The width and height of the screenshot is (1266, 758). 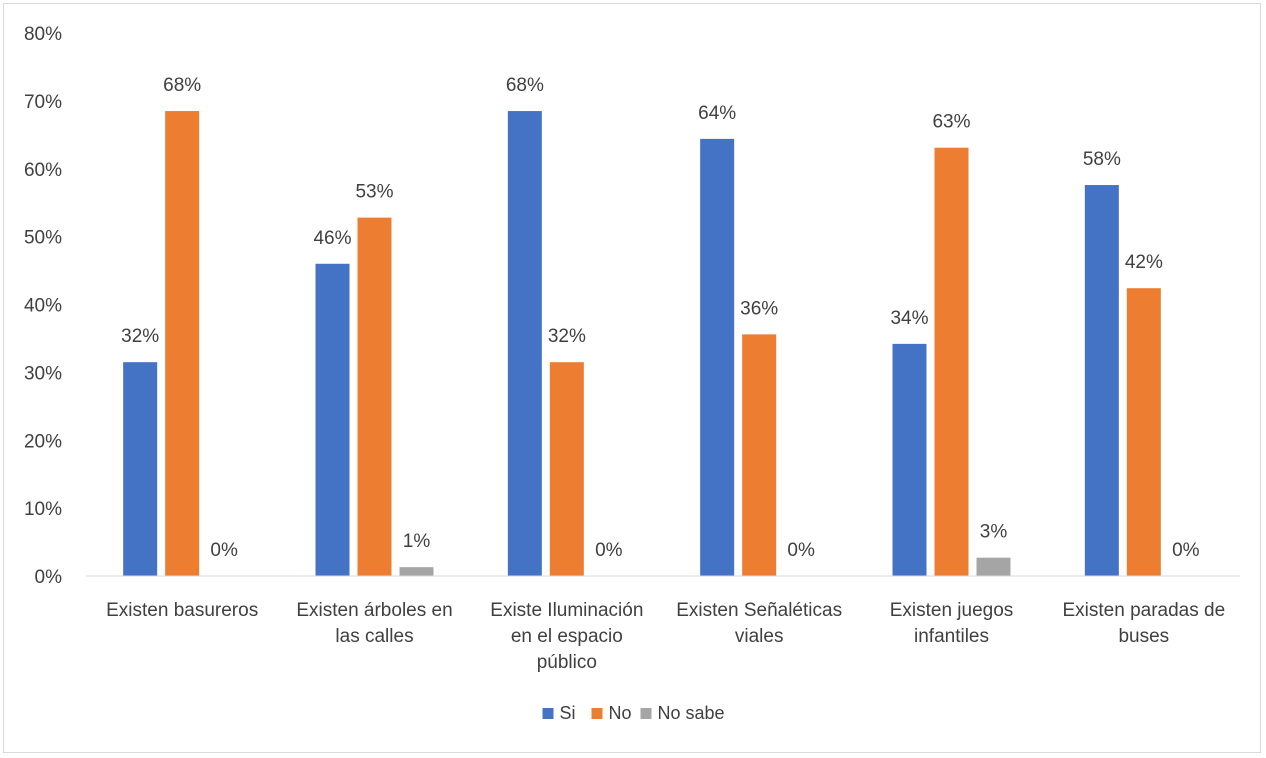 What do you see at coordinates (1102, 159) in the screenshot?
I see `data-label: 58%` at bounding box center [1102, 159].